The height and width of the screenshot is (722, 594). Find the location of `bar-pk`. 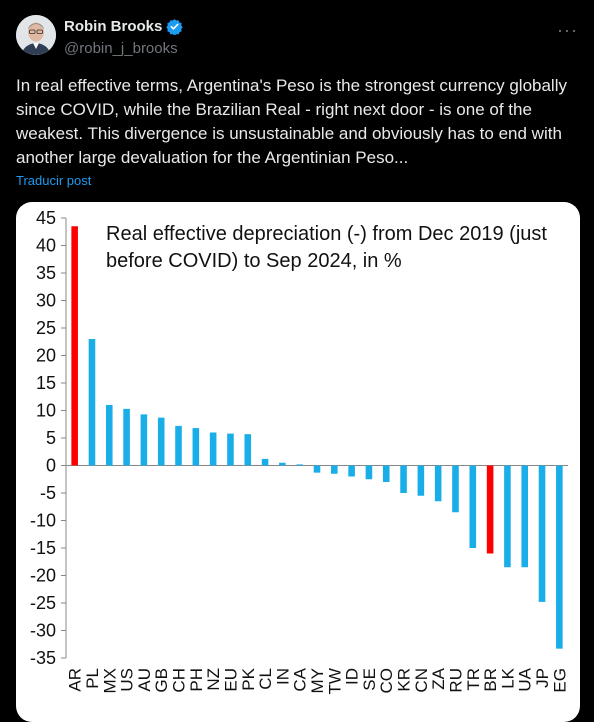

bar-pk is located at coordinates (248, 450).